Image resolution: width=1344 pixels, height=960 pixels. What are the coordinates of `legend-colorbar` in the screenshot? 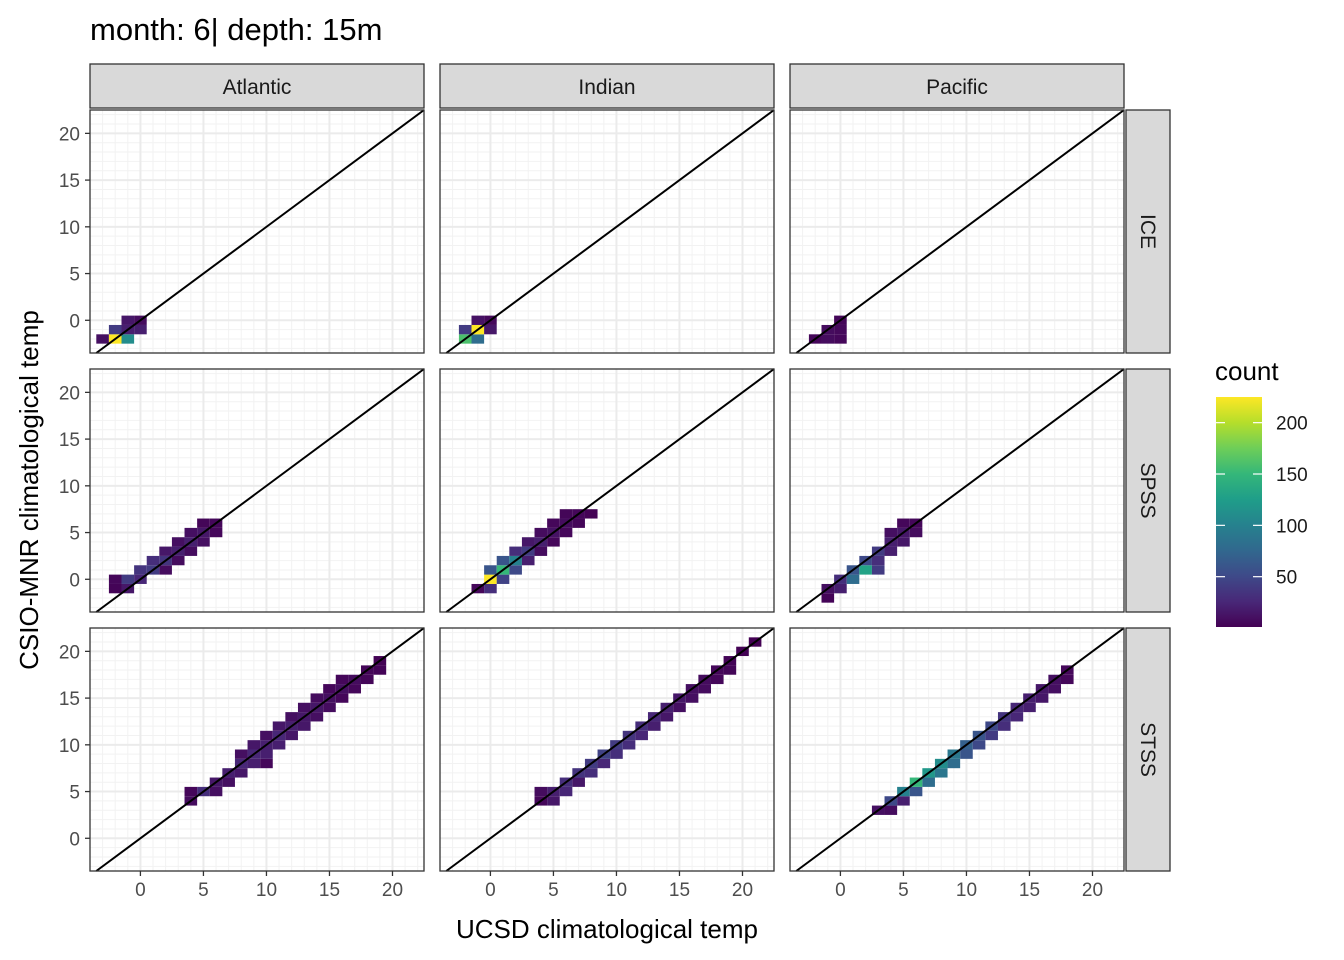 It's located at (1239, 512).